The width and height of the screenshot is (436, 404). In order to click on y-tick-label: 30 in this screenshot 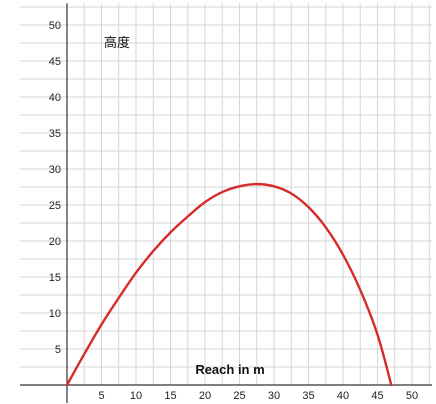, I will do `click(55, 170)`.